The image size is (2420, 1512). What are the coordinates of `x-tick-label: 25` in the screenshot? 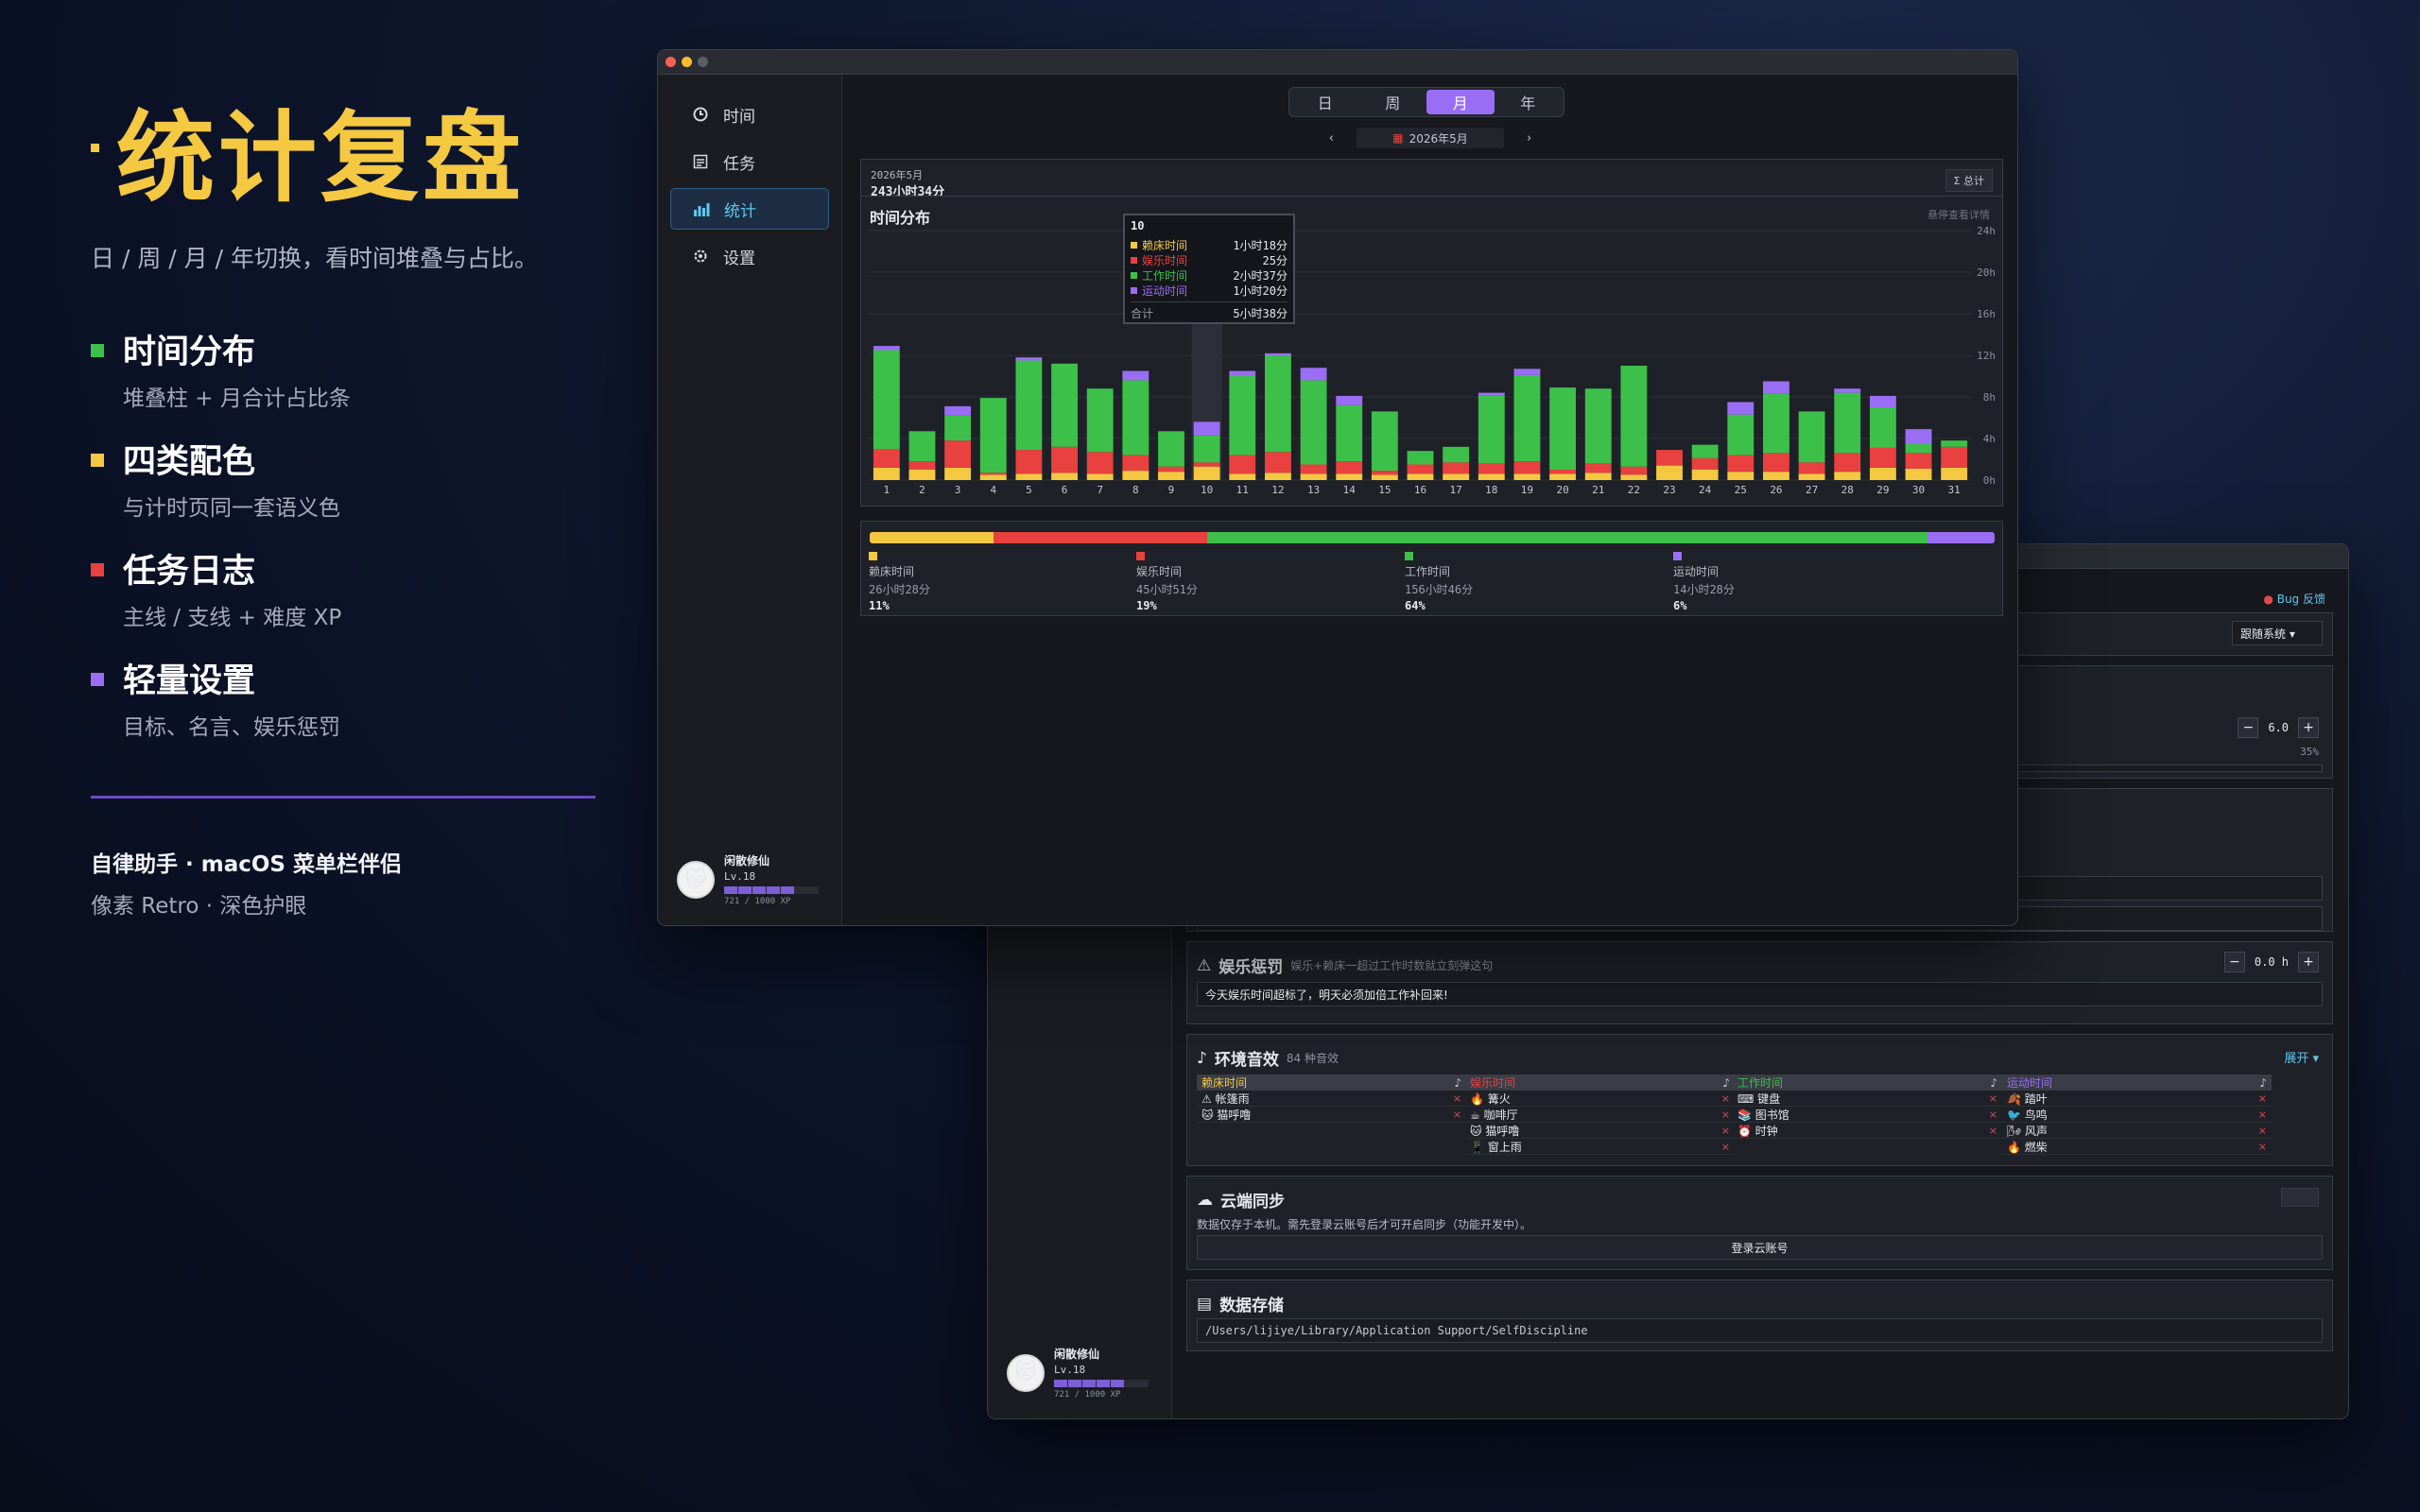 It's located at (1741, 490).